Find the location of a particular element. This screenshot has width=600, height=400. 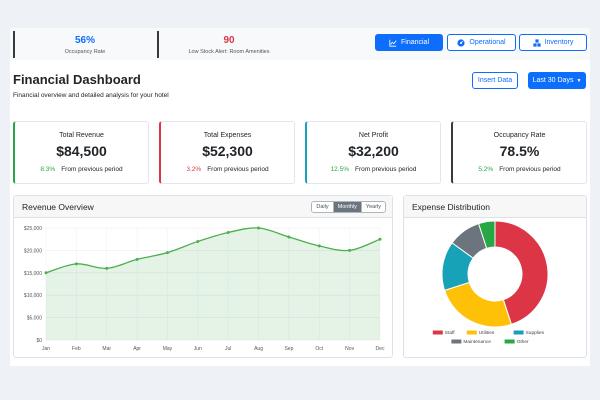

kpi-title: Occupancy Rate is located at coordinates (519, 135).